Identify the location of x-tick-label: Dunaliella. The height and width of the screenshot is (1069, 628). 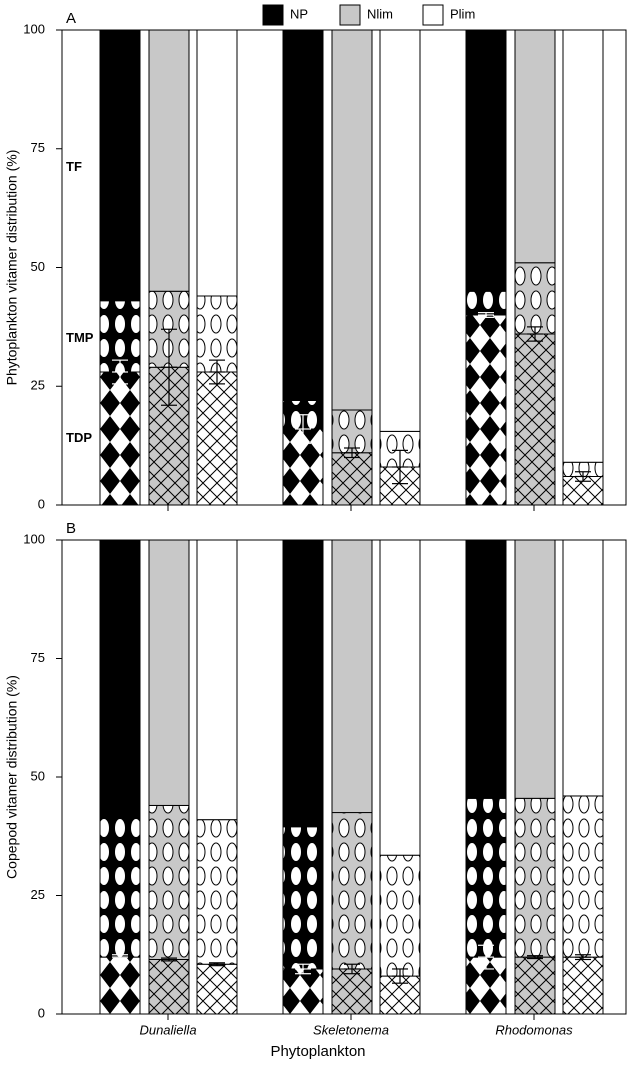
(167, 1029).